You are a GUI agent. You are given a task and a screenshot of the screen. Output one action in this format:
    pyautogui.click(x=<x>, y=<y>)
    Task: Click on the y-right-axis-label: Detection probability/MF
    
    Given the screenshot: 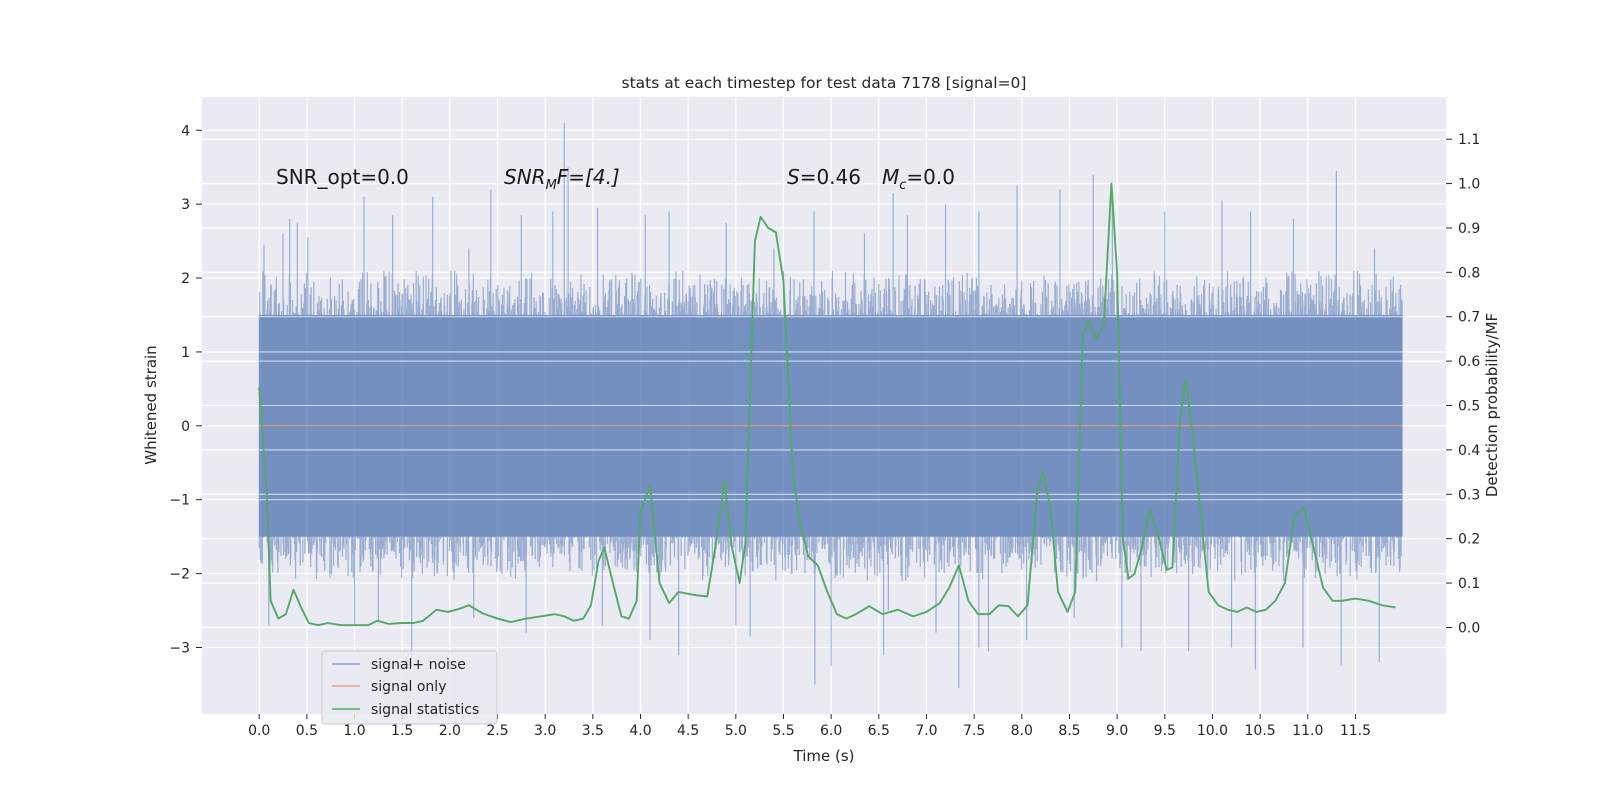 What is the action you would take?
    pyautogui.click(x=1492, y=405)
    